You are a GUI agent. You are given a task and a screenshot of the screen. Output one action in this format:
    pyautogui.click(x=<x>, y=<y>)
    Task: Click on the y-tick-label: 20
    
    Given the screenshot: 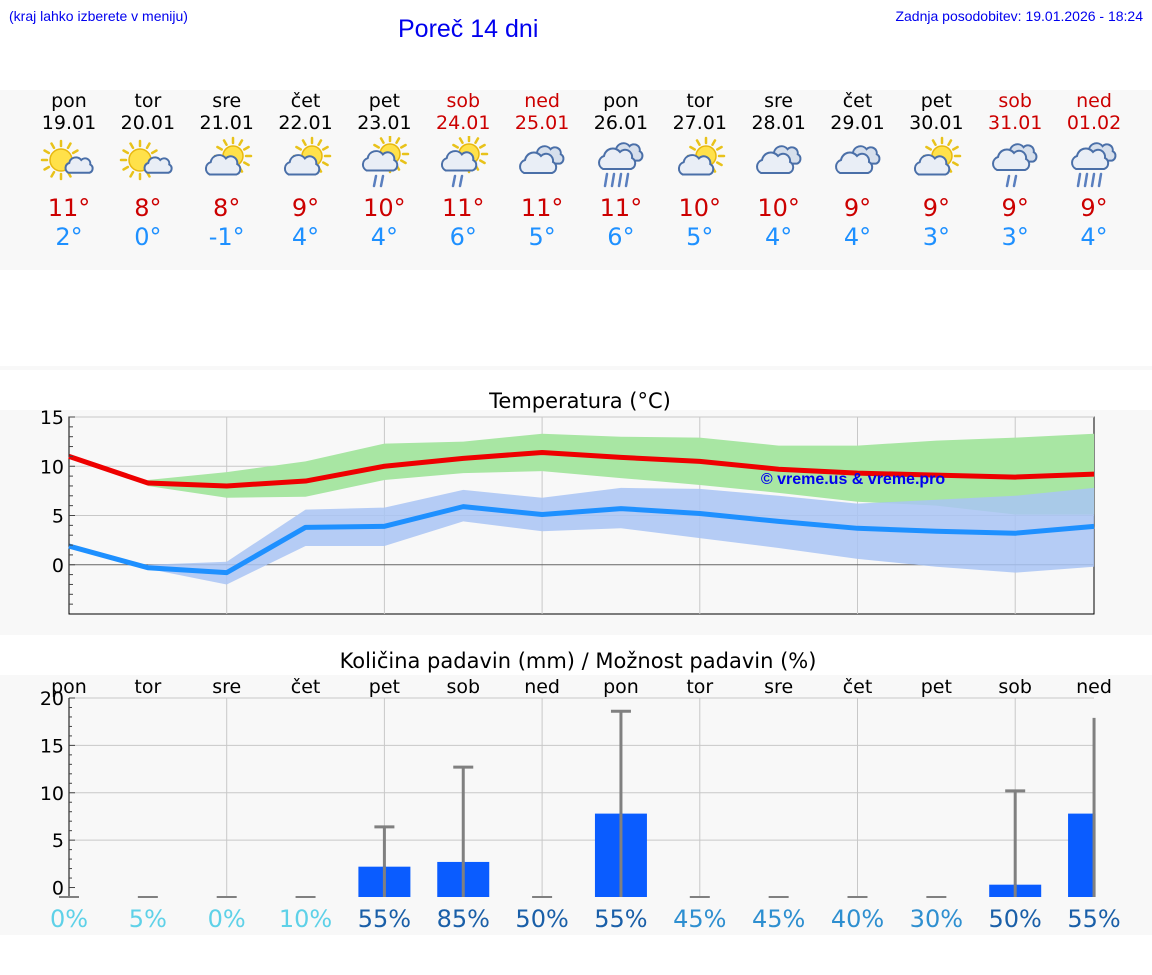 What is the action you would take?
    pyautogui.click(x=52, y=699)
    